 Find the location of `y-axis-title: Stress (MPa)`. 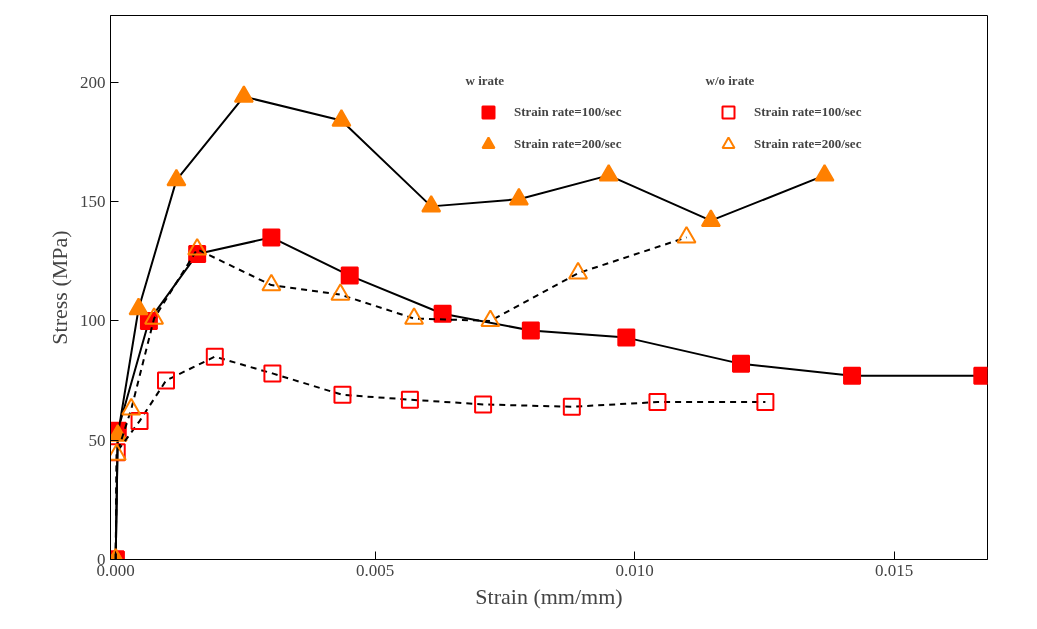

y-axis-title: Stress (MPa) is located at coordinates (59, 287).